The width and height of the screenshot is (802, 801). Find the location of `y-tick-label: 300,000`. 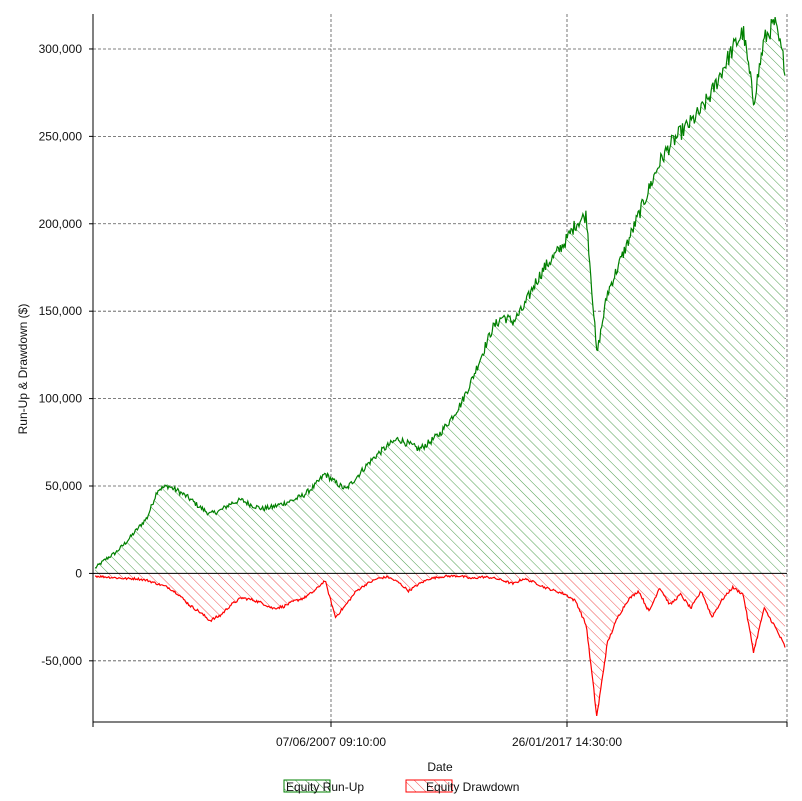

y-tick-label: 300,000 is located at coordinates (61, 49).